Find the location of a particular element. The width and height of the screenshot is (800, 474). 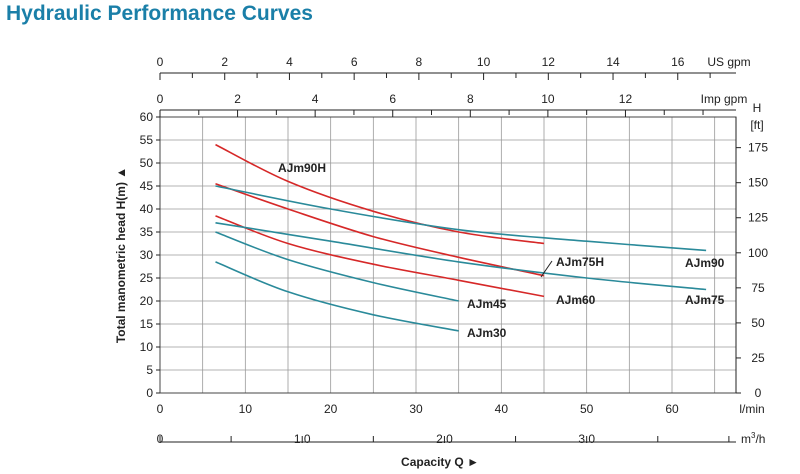

x-tick-label-m3h: 0 is located at coordinates (160, 439).